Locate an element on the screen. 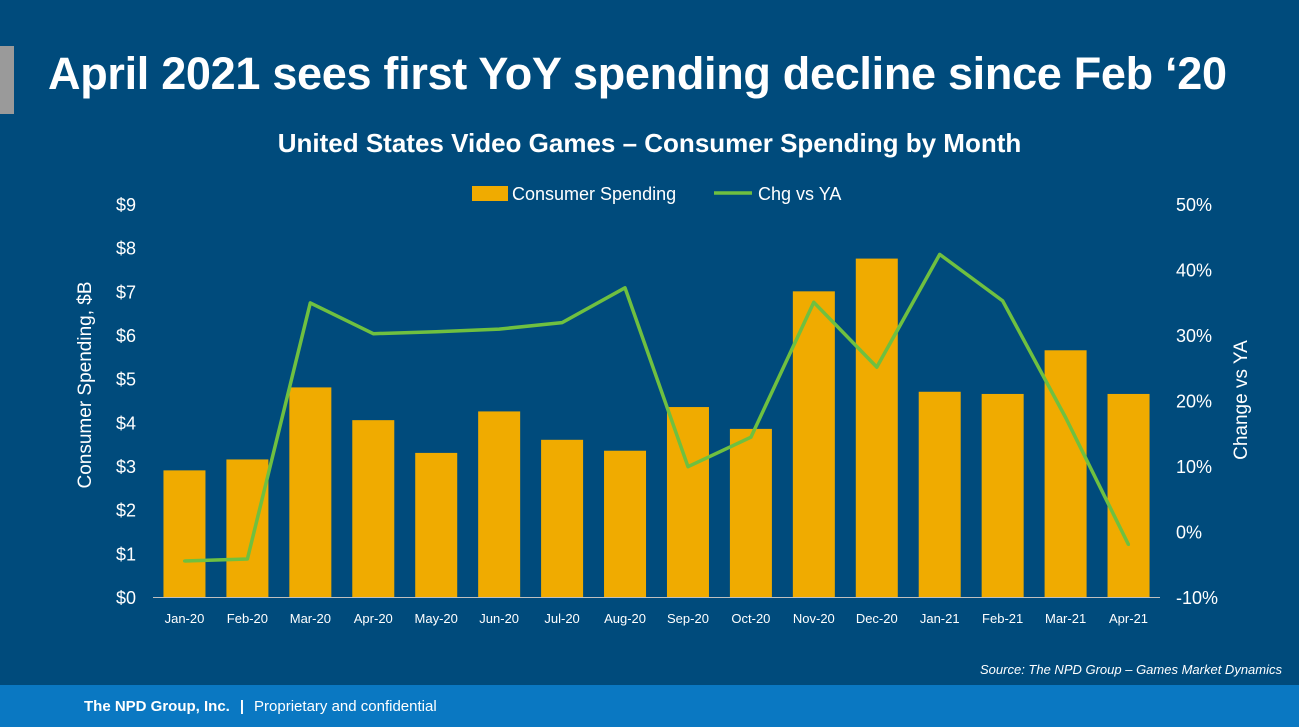 This screenshot has width=1299, height=727. y-left-tick: $5 is located at coordinates (126, 380).